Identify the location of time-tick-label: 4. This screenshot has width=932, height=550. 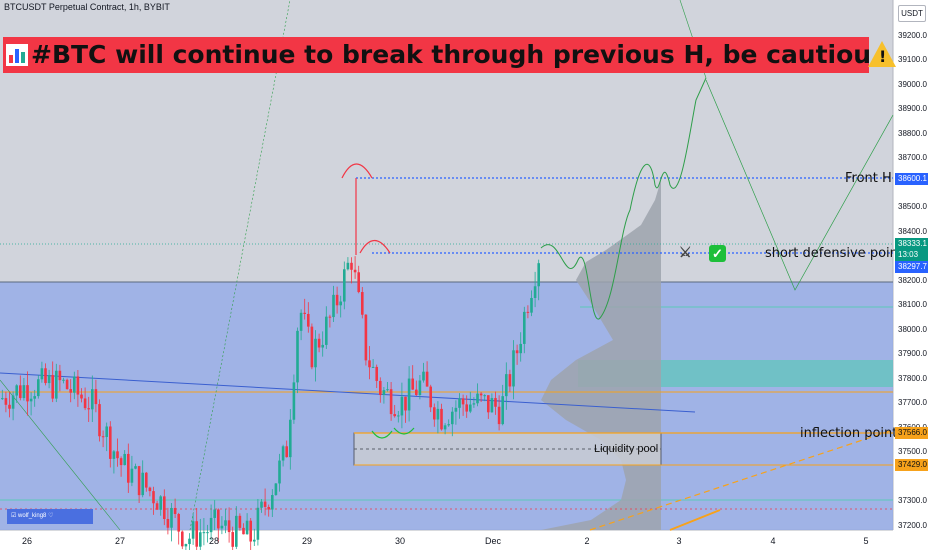
(773, 541).